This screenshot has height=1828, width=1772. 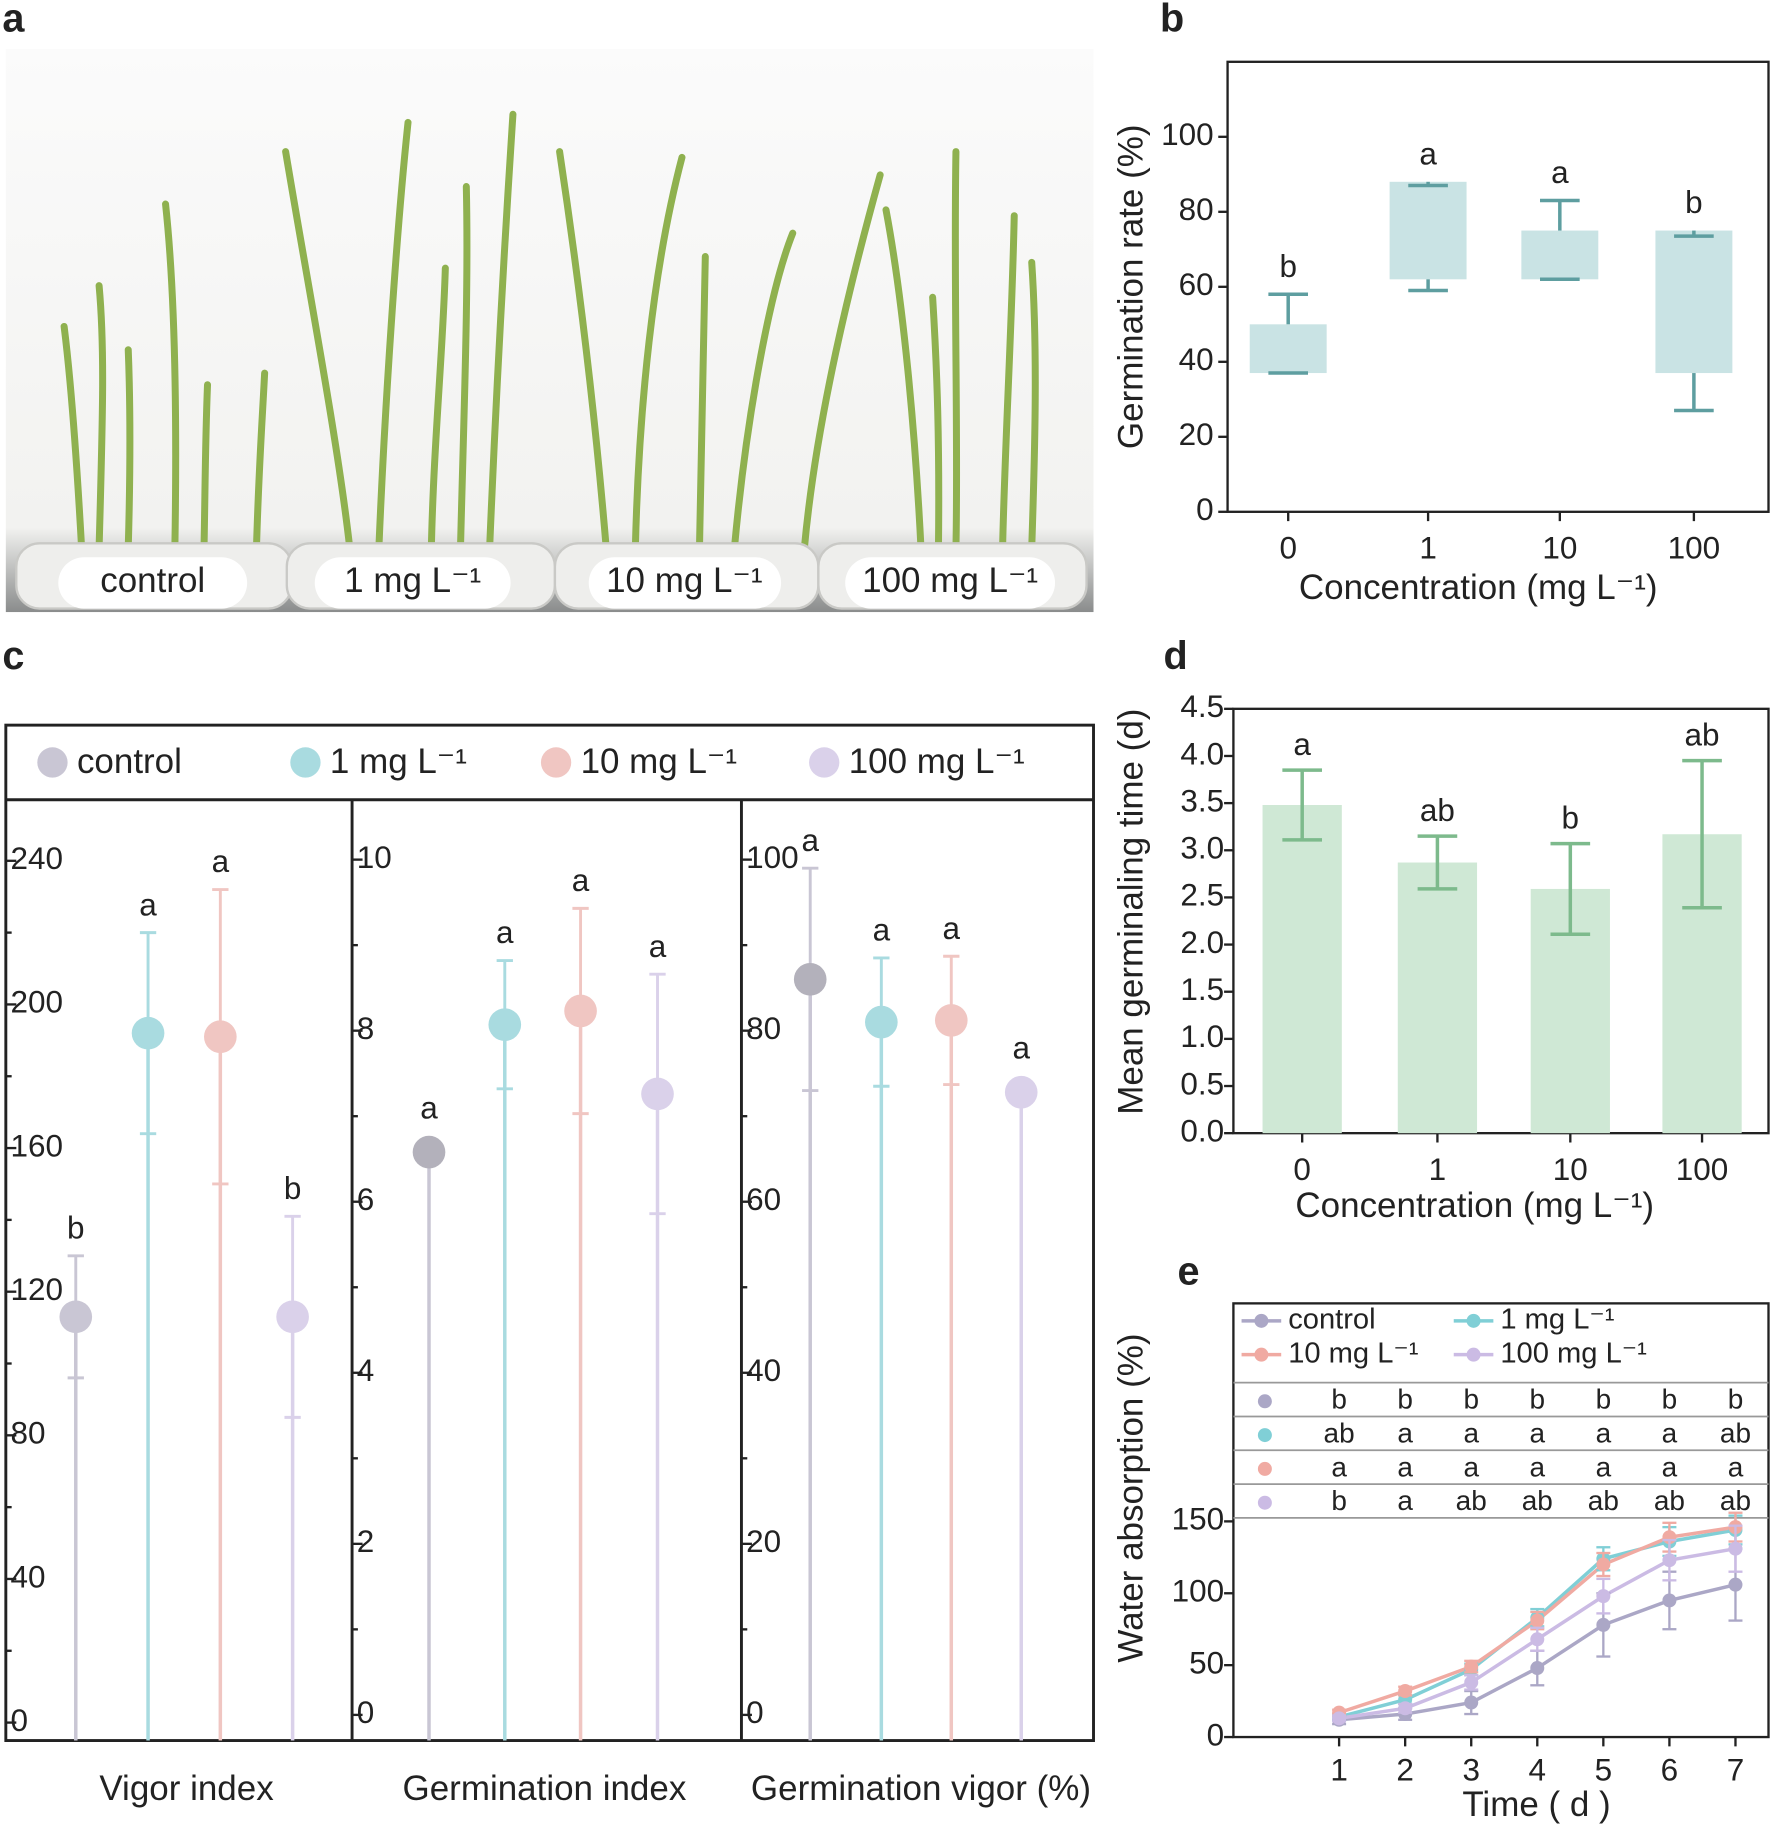 What do you see at coordinates (13, 20) in the screenshot?
I see `panel-label: a` at bounding box center [13, 20].